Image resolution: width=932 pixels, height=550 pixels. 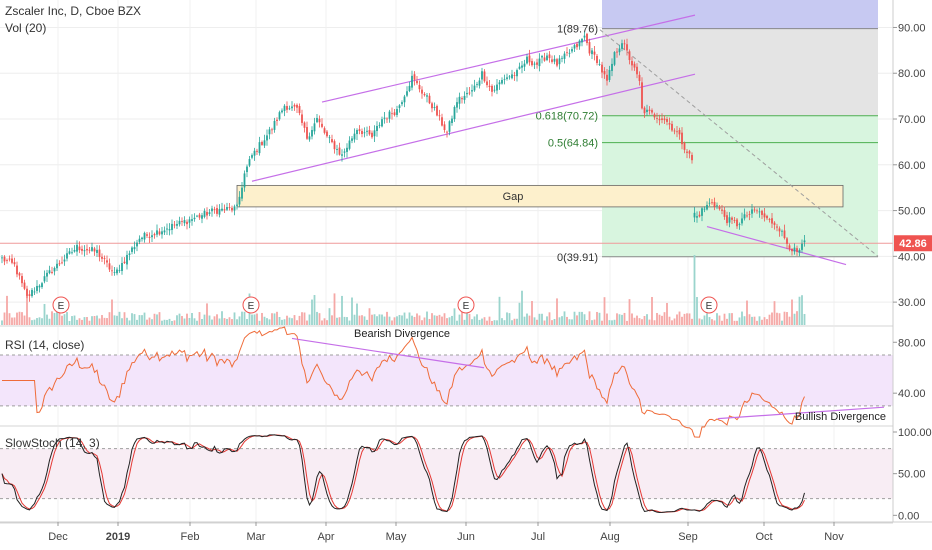 I want to click on price-tick-label: 30.00, so click(x=912, y=303).